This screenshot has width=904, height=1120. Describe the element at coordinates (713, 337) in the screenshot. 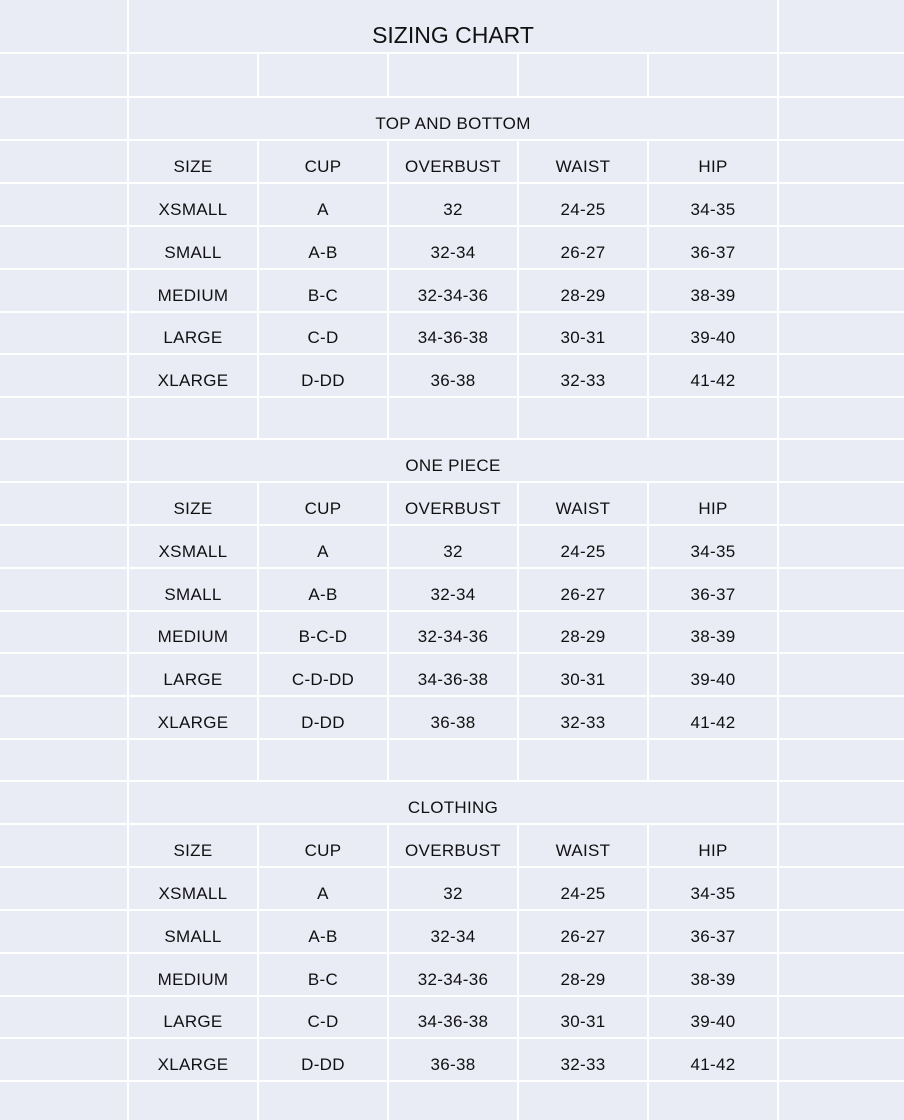

I see `table-cell: 39-40` at that location.